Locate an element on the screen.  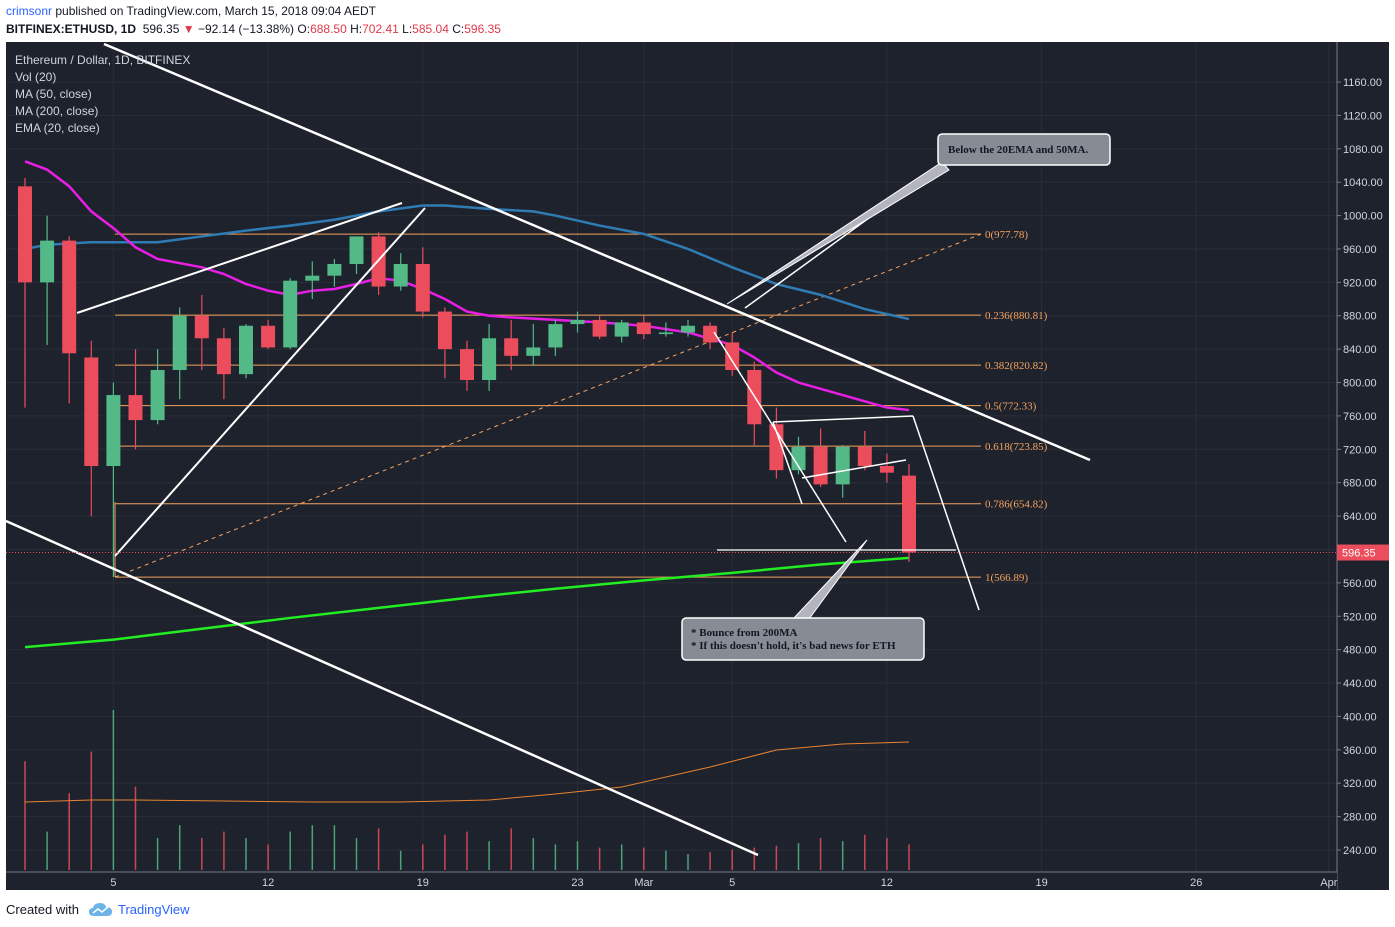
tradingview-link: TradingView is located at coordinates (154, 909).